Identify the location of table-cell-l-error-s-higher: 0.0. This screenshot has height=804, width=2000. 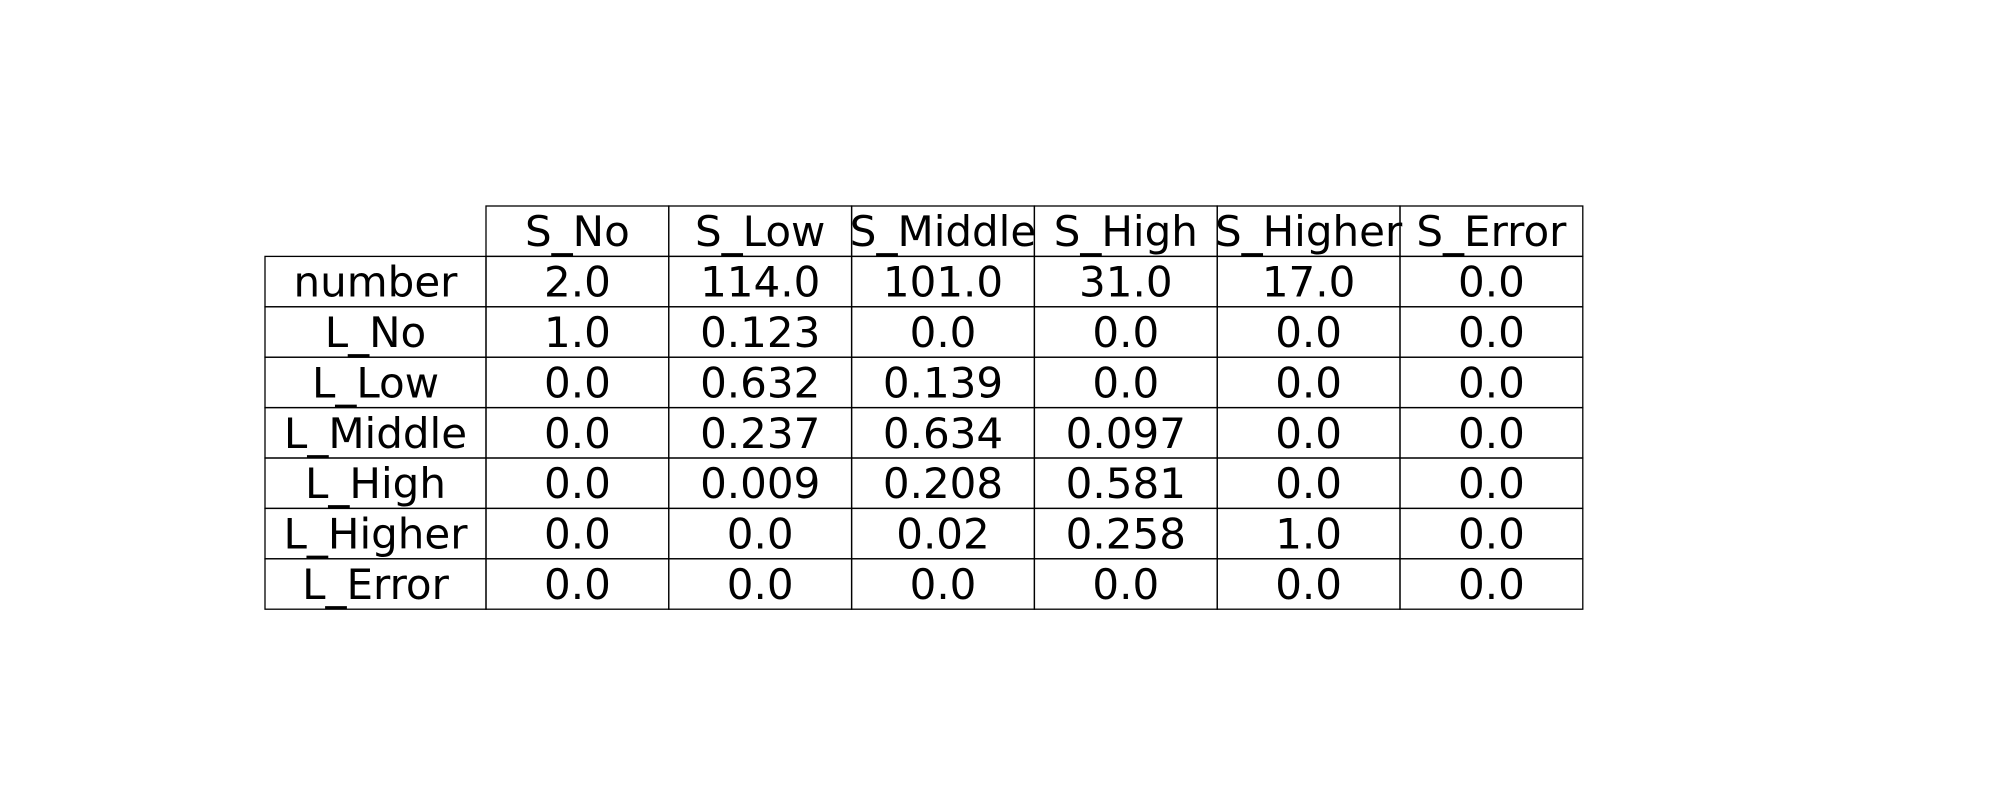
(1308, 584).